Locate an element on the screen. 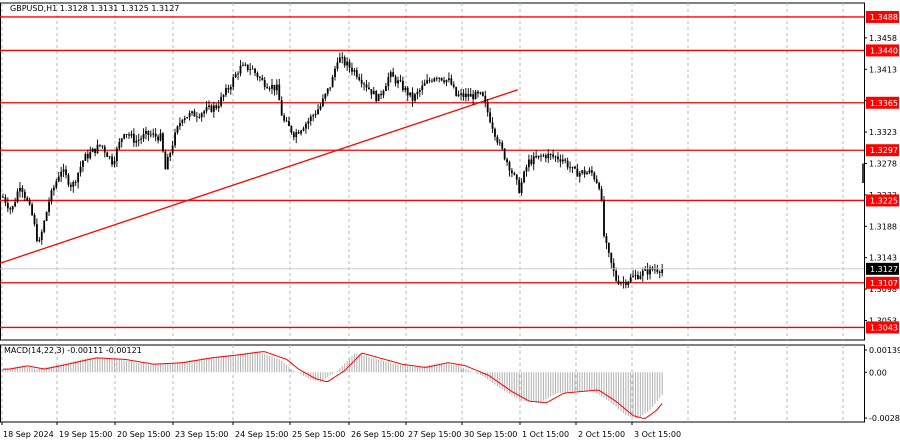 The width and height of the screenshot is (900, 441). macd-signal-line is located at coordinates (333, 385).